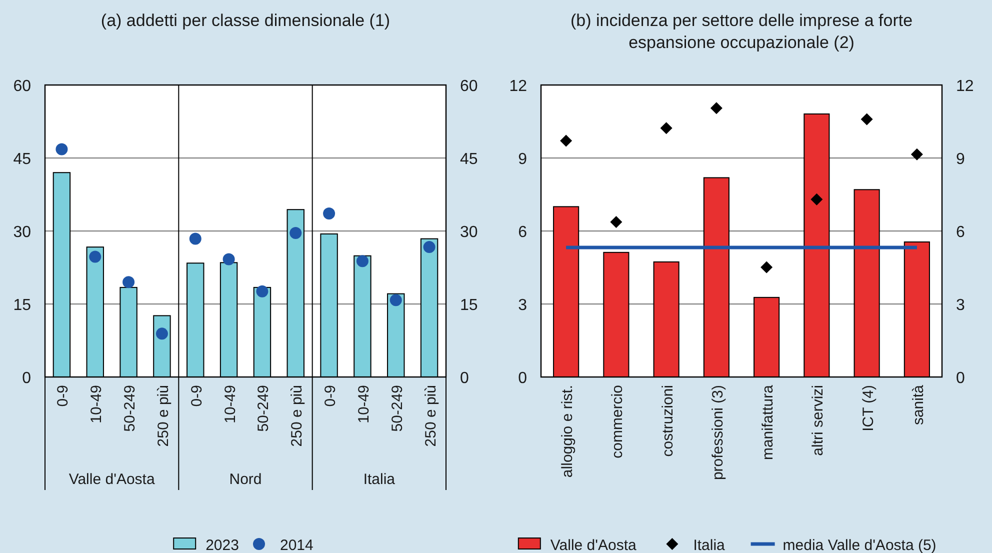 This screenshot has height=553, width=992. What do you see at coordinates (960, 159) in the screenshot?
I see `y2-tick-label: 9` at bounding box center [960, 159].